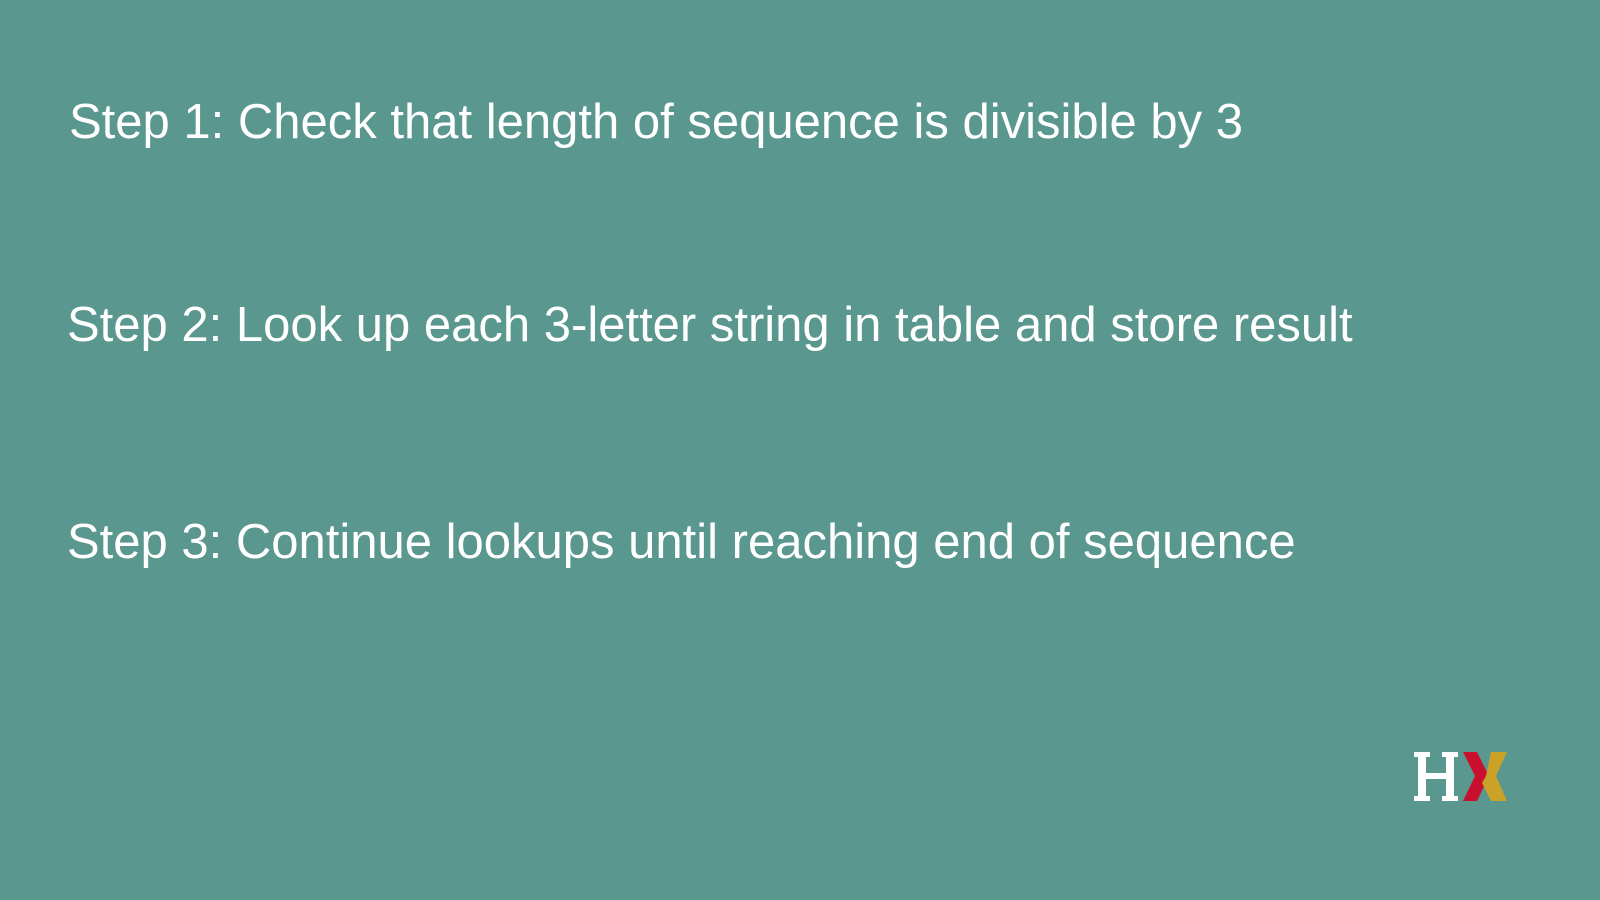 Image resolution: width=1600 pixels, height=900 pixels. I want to click on hx-logo-icon, so click(1465, 777).